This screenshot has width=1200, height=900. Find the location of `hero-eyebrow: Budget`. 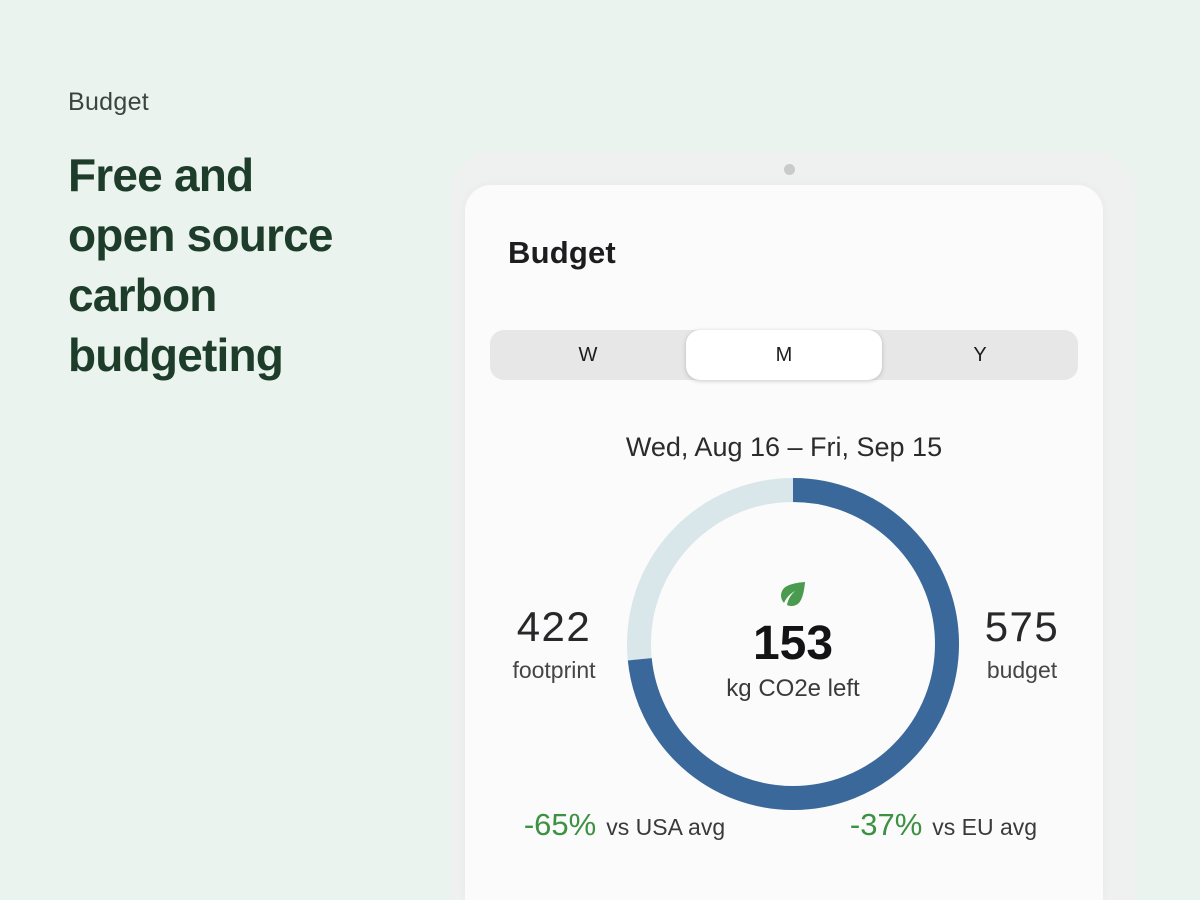

hero-eyebrow: Budget is located at coordinates (109, 102).